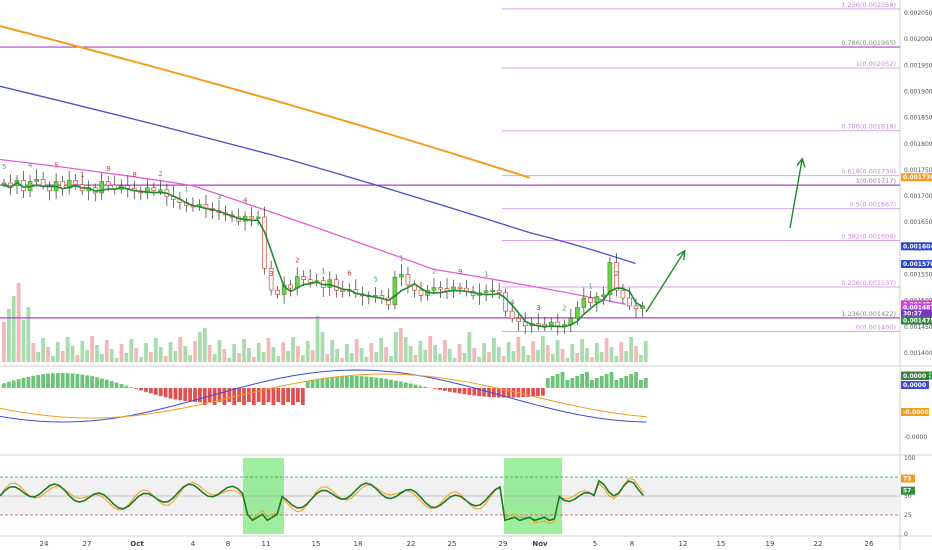 The image size is (932, 550). What do you see at coordinates (908, 490) in the screenshot?
I see `rsi-badge` at bounding box center [908, 490].